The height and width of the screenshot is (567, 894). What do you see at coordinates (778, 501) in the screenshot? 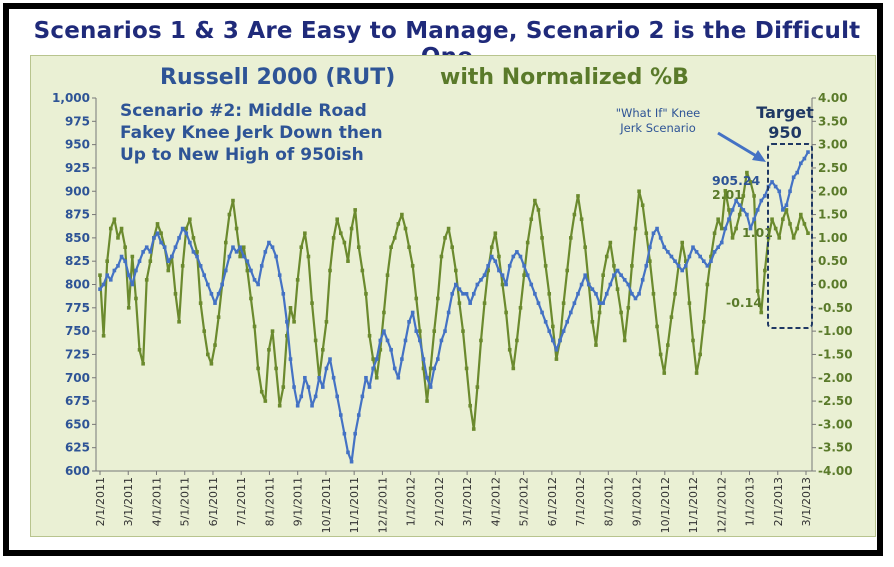
I see `x-tick-label: 2/1/2013` at bounding box center [778, 501].